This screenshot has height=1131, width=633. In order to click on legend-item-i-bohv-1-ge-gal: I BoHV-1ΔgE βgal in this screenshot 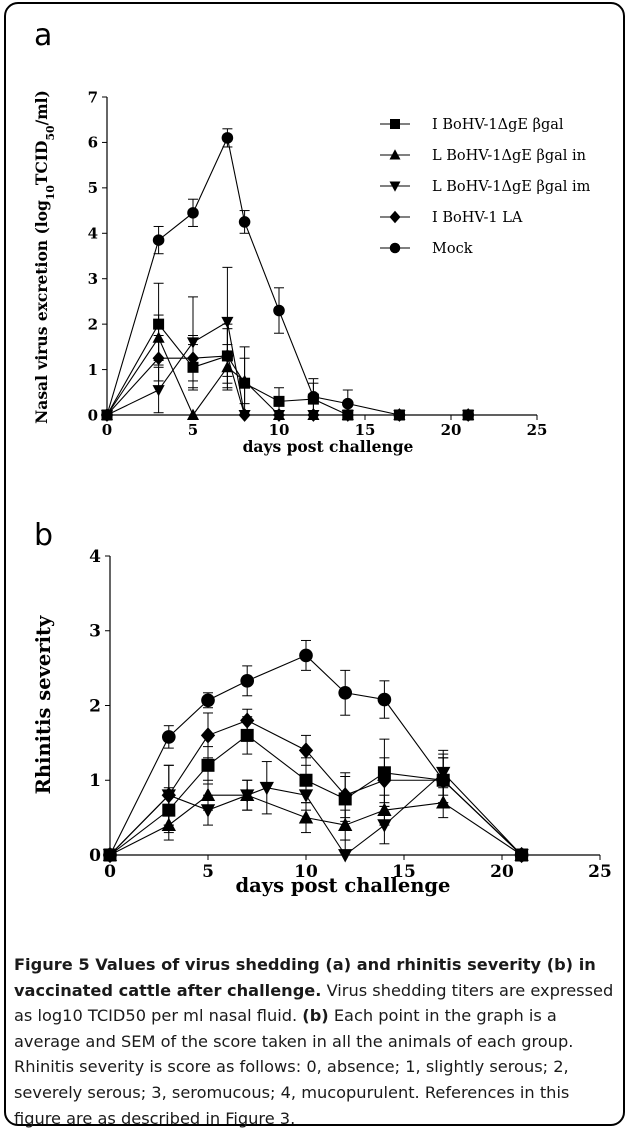, I will do `click(472, 125)`.